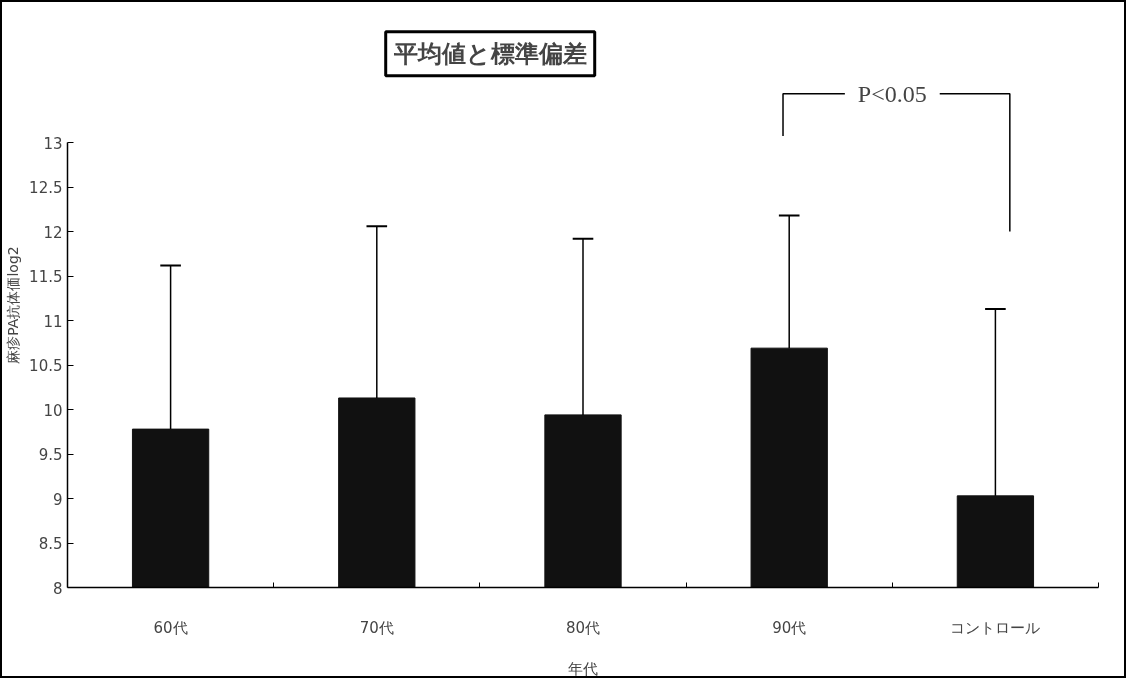 This screenshot has width=1130, height=682. I want to click on y-tick-label: 9, so click(57, 499).